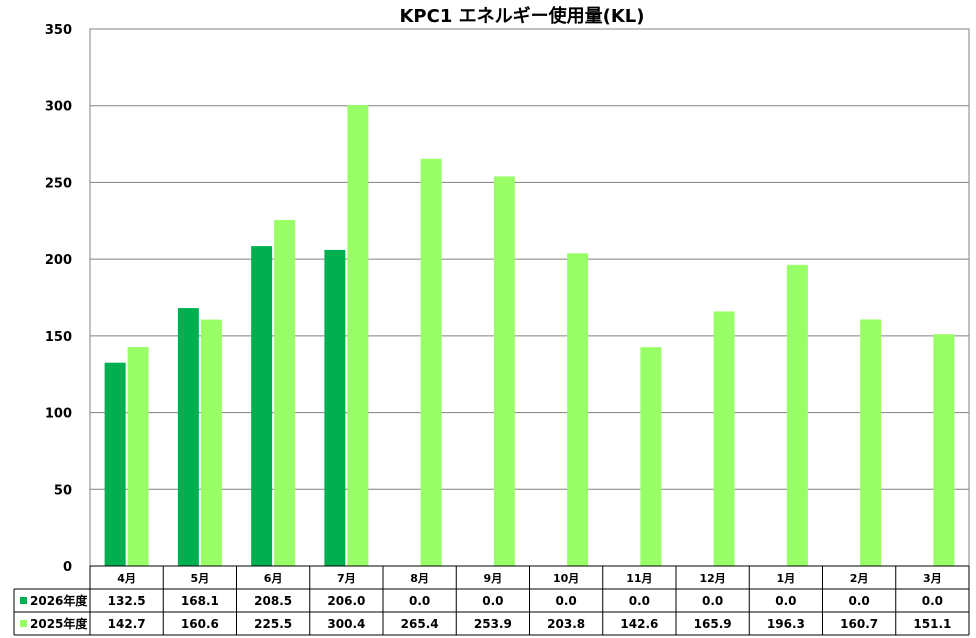 Image resolution: width=976 pixels, height=638 pixels. I want to click on data-value-label: 196.3, so click(786, 624).